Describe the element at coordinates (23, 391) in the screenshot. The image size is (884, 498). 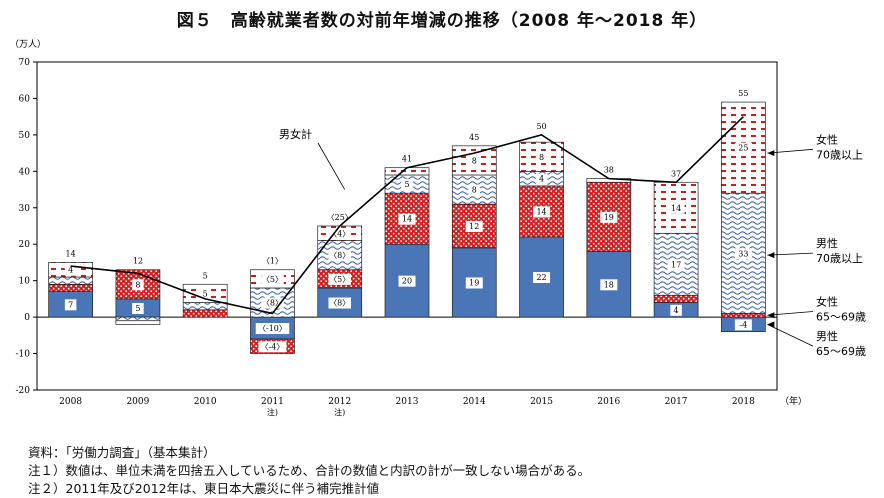
I see `y-tick-label: -20` at that location.